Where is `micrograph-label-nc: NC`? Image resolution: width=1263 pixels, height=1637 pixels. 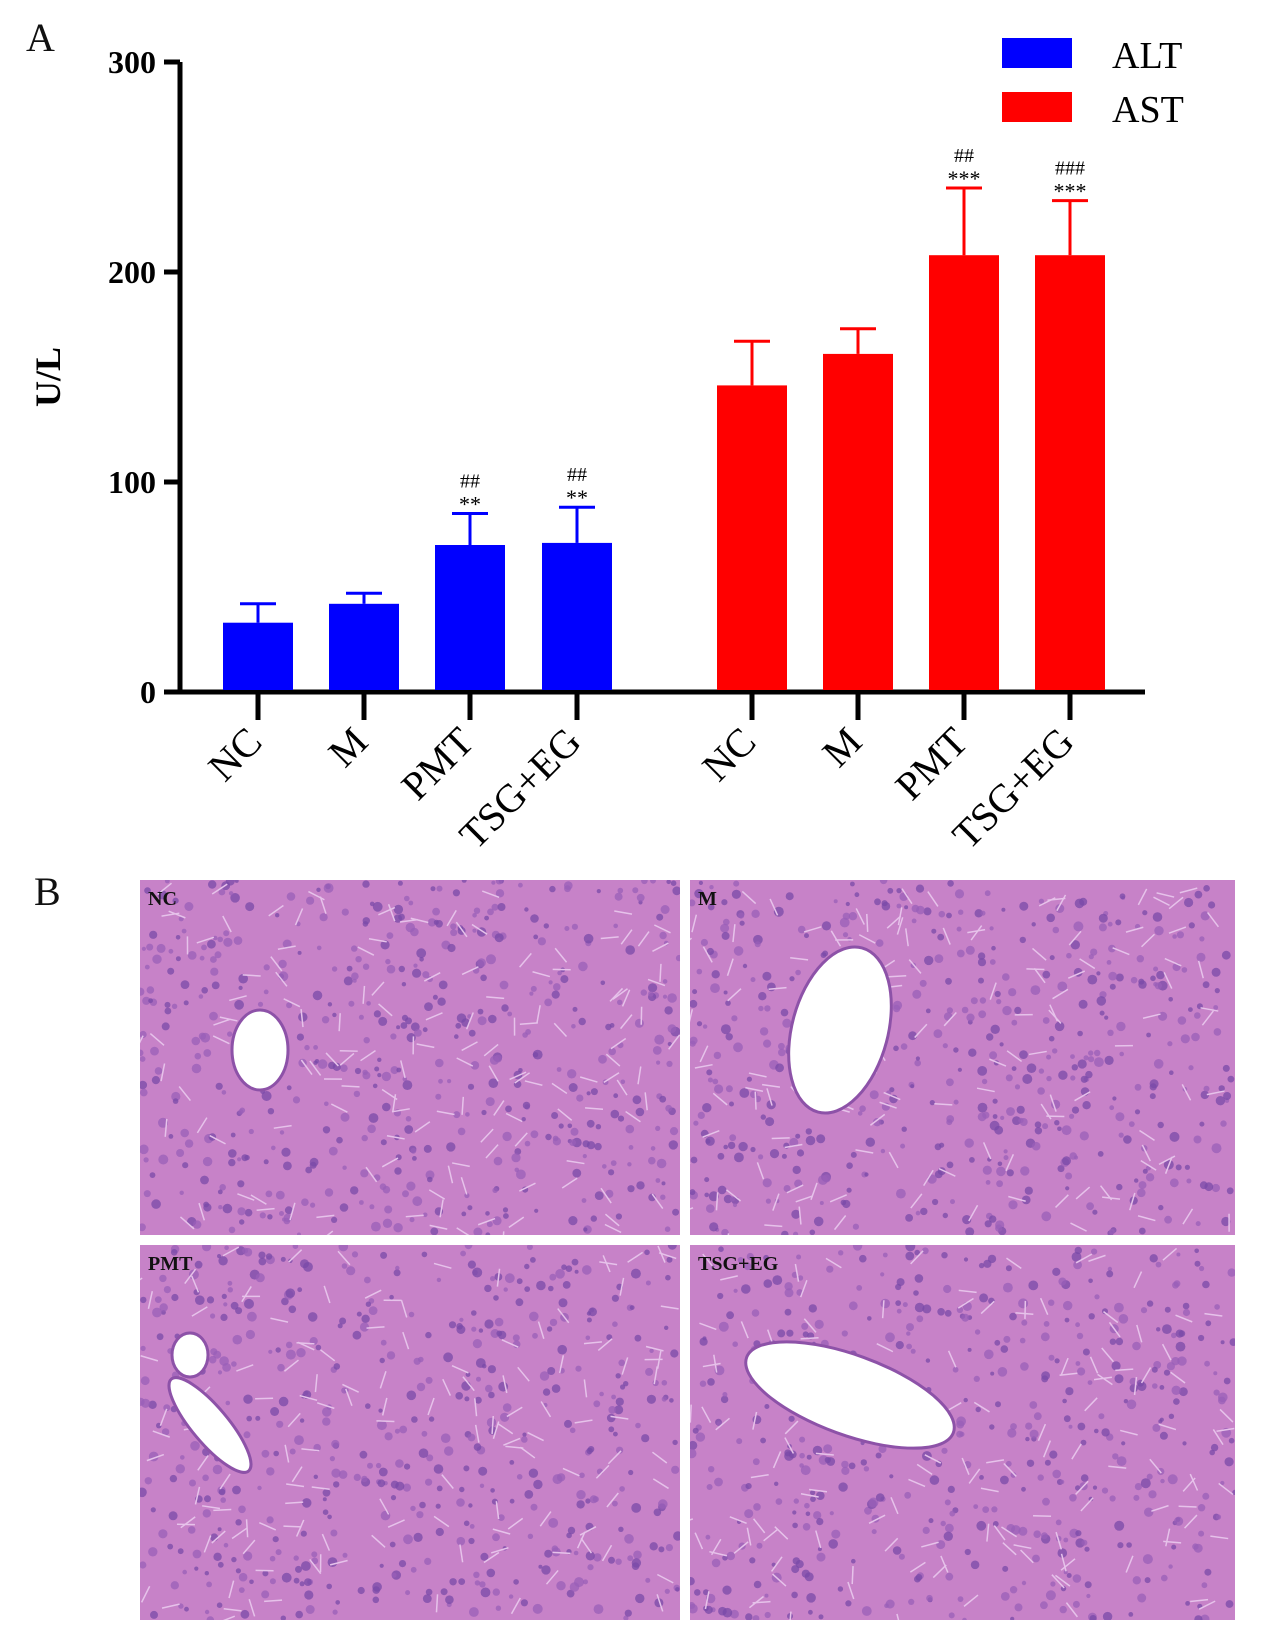
micrograph-label-nc: NC is located at coordinates (162, 899).